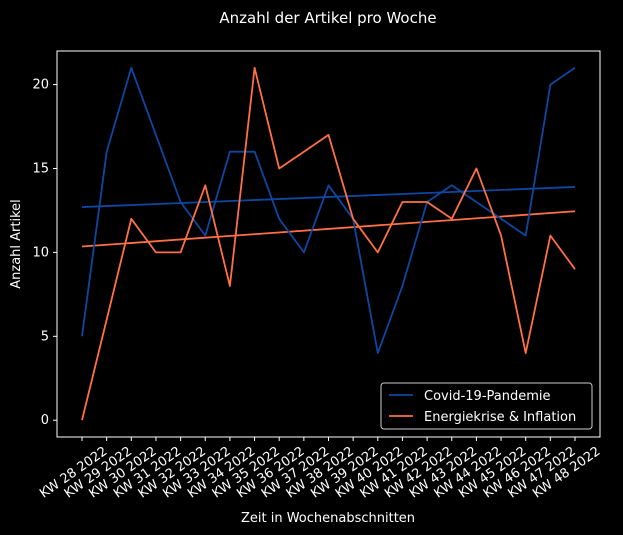  I want to click on y-tick-label: 15, so click(40, 168).